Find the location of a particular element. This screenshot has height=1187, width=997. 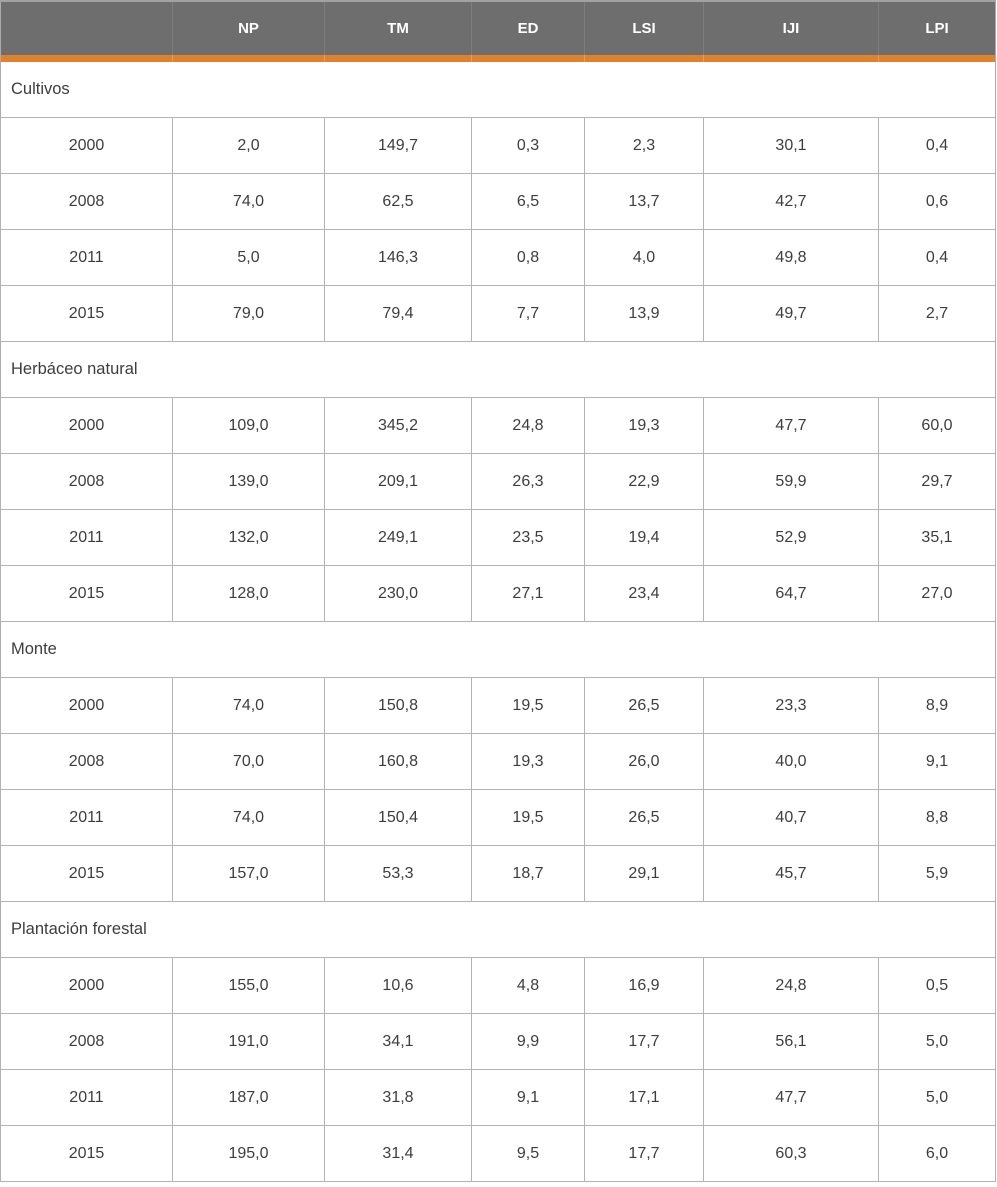

value-cell: 13,7 is located at coordinates (644, 201).